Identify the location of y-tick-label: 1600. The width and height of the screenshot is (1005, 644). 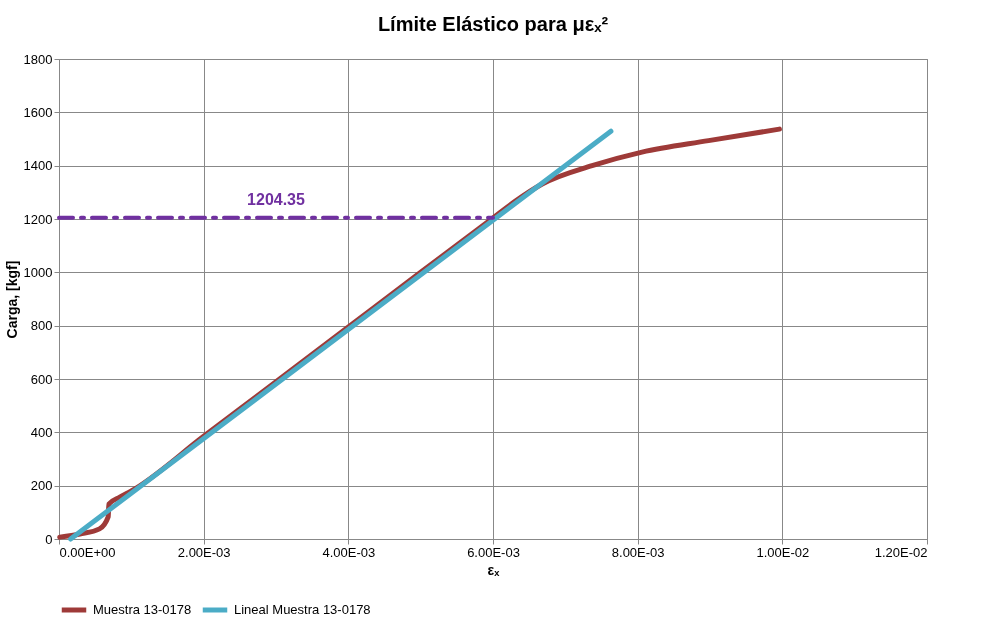
(38, 112).